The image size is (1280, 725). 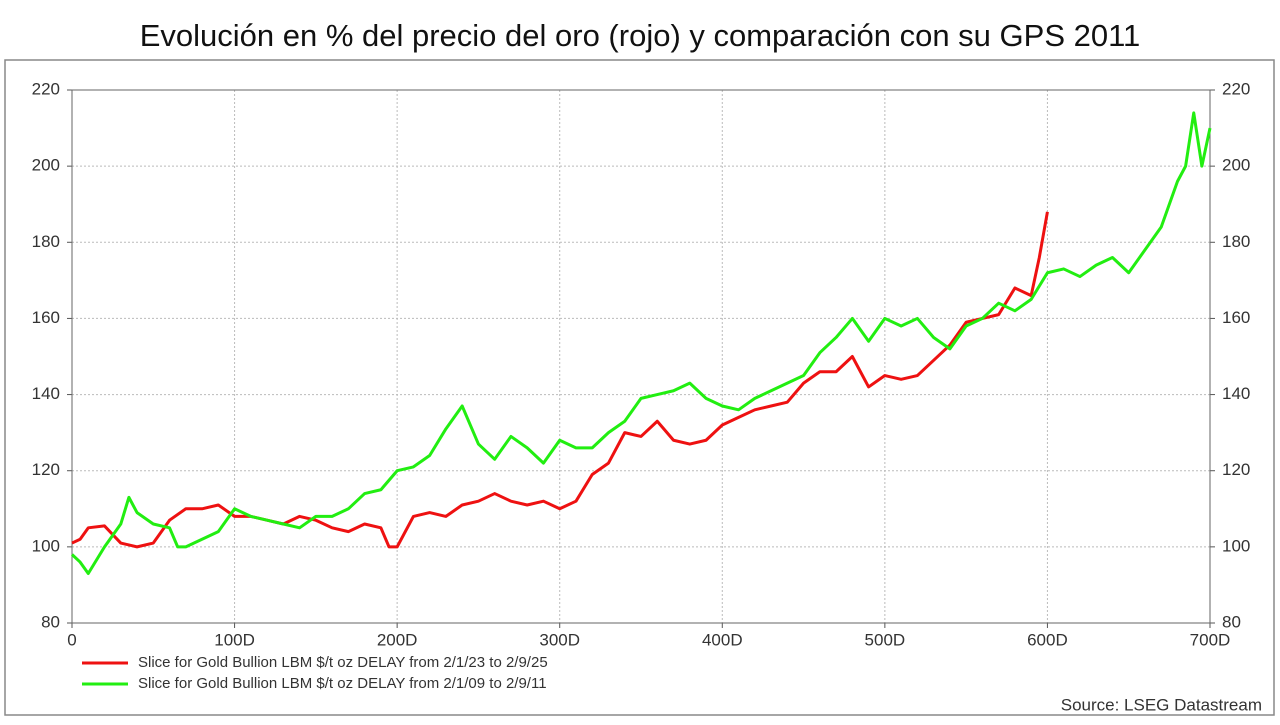 I want to click on y-tick-label: 220, so click(x=46, y=88).